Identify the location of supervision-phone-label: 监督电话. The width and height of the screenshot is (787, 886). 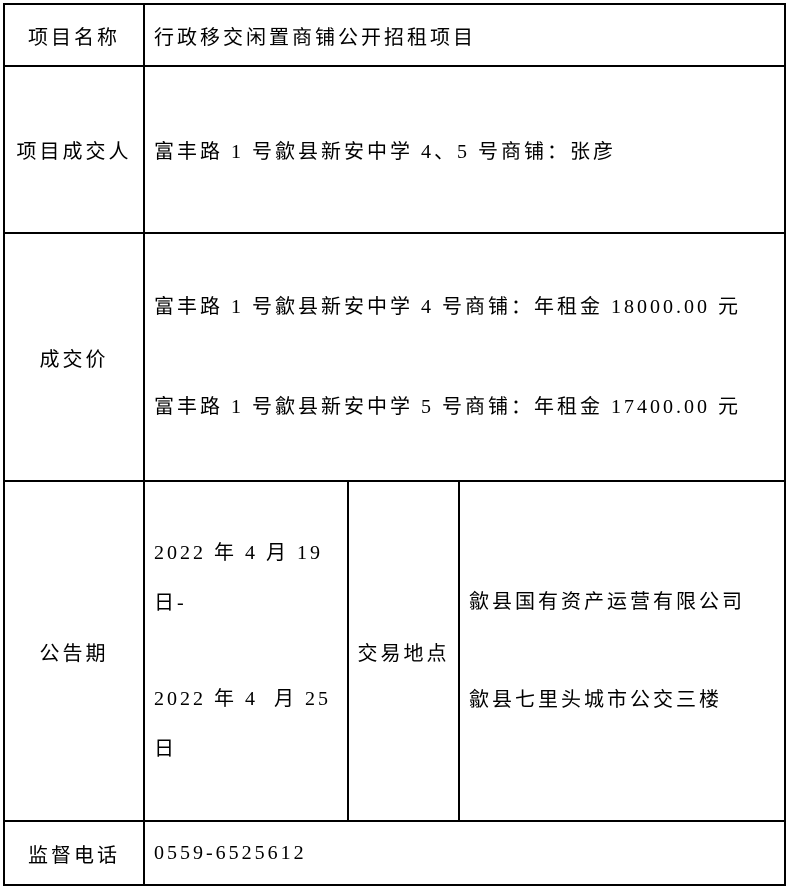
(74, 853).